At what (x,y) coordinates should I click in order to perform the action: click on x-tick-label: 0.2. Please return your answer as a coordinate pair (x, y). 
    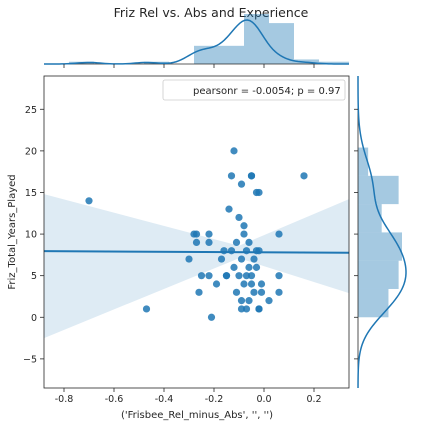
    Looking at the image, I should click on (313, 399).